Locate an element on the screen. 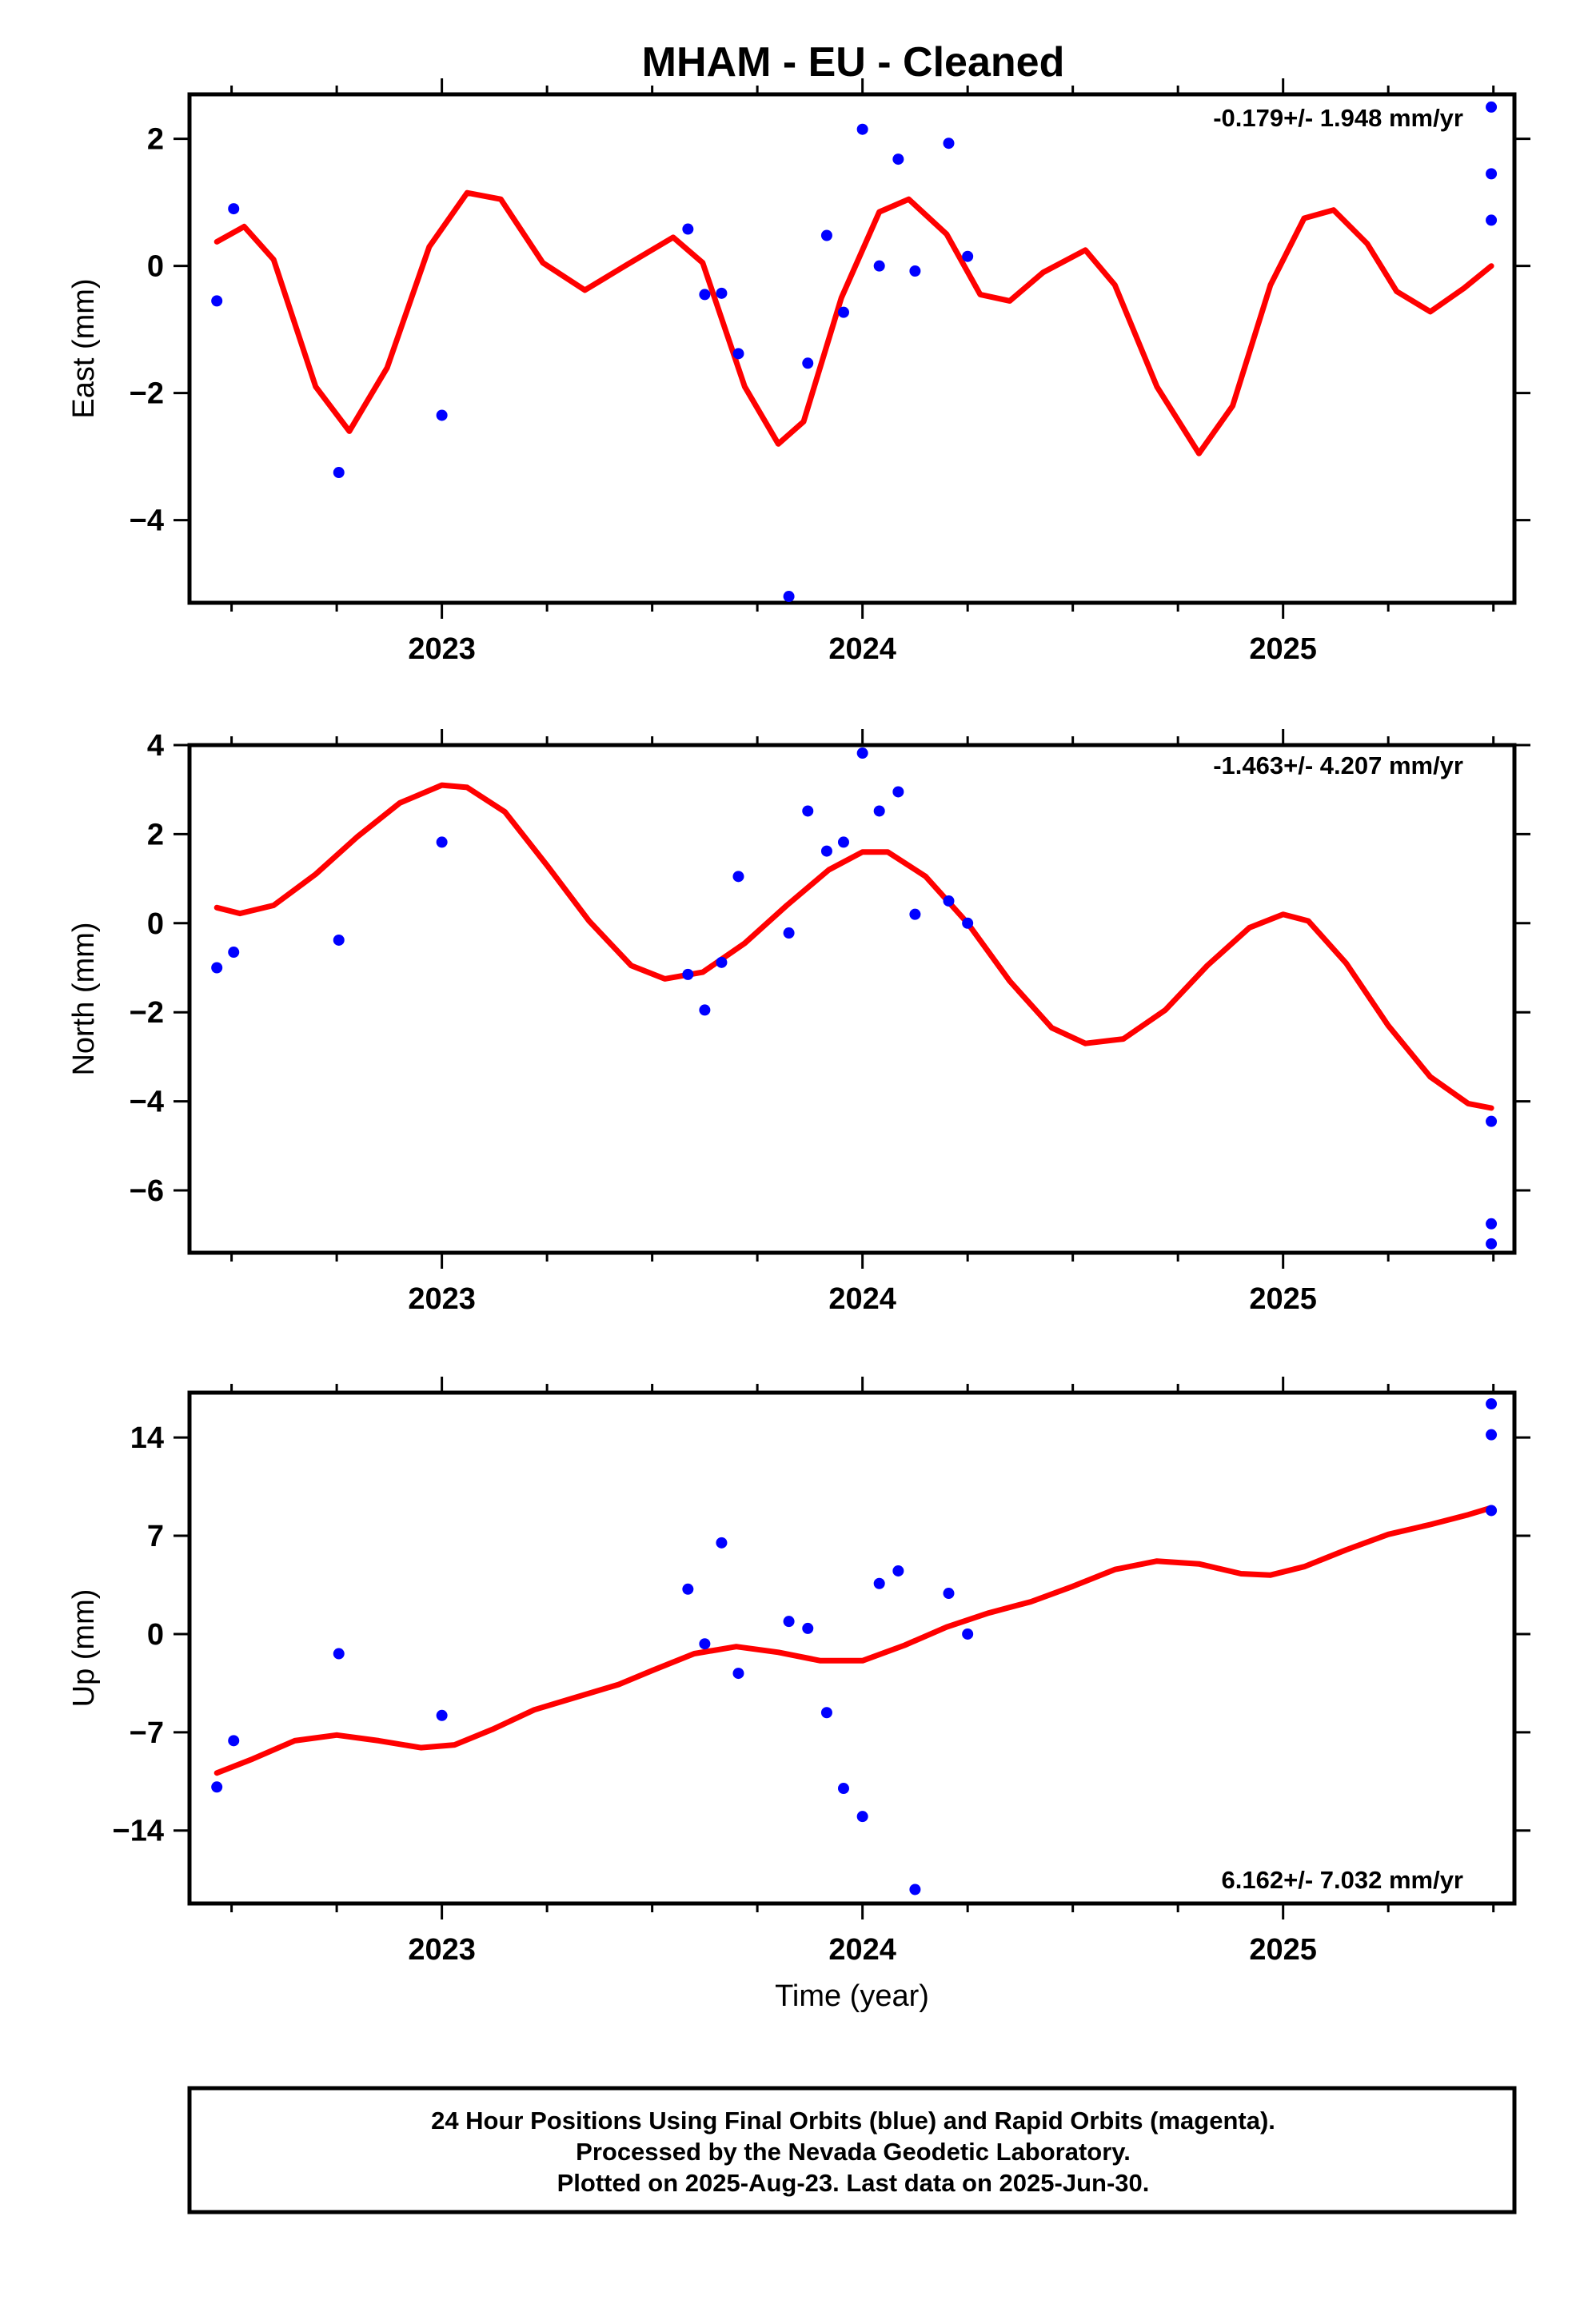 Image resolution: width=1580 pixels, height=2324 pixels. x-axis-label: Time (year) is located at coordinates (852, 1996).